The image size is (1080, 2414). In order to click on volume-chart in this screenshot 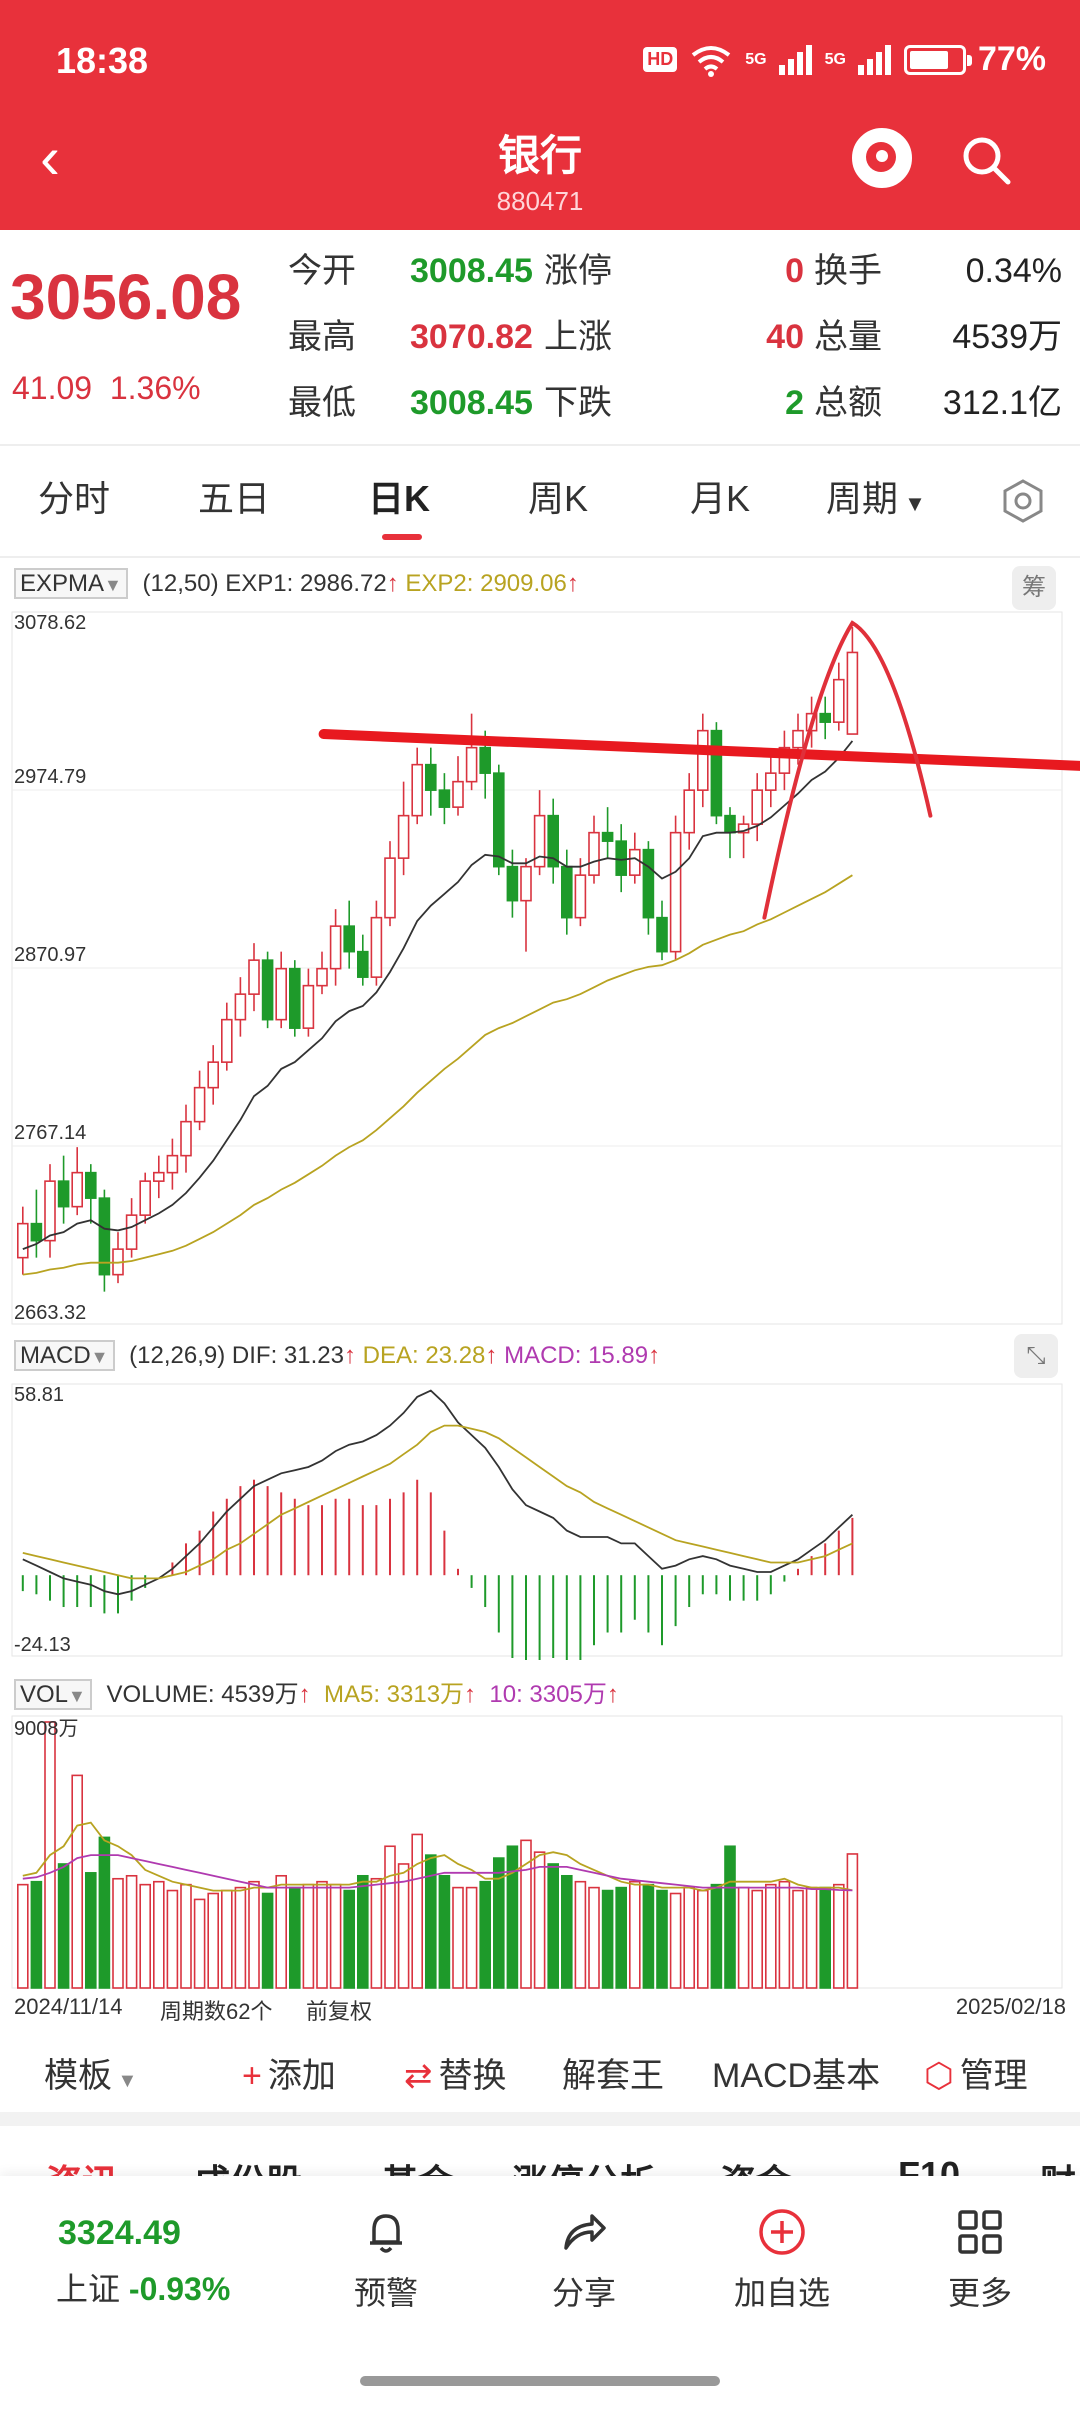, I will do `click(540, 1852)`.